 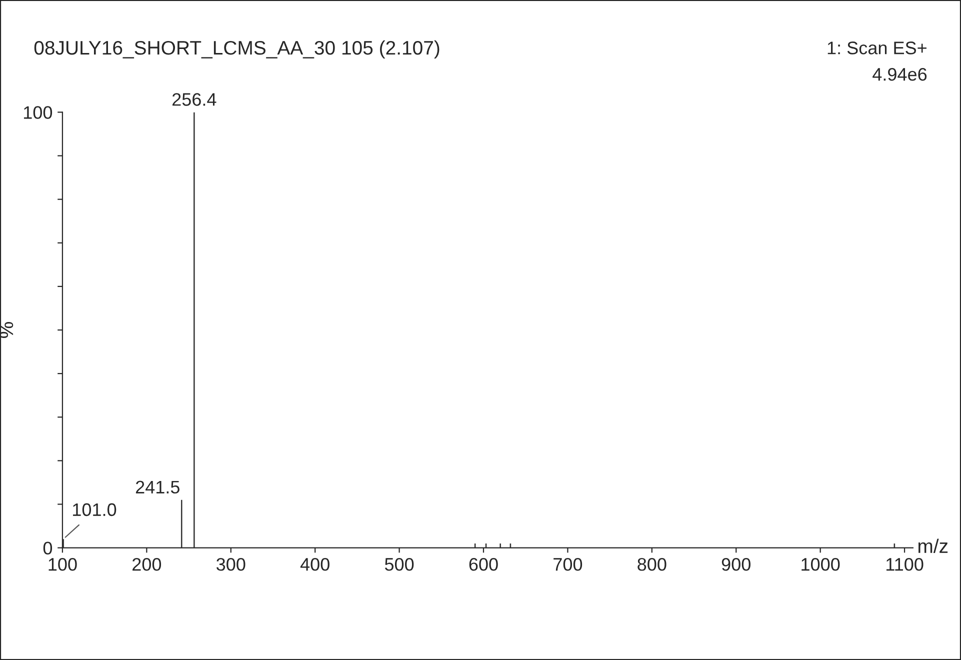 I want to click on text: 4.94e6, so click(x=899, y=74).